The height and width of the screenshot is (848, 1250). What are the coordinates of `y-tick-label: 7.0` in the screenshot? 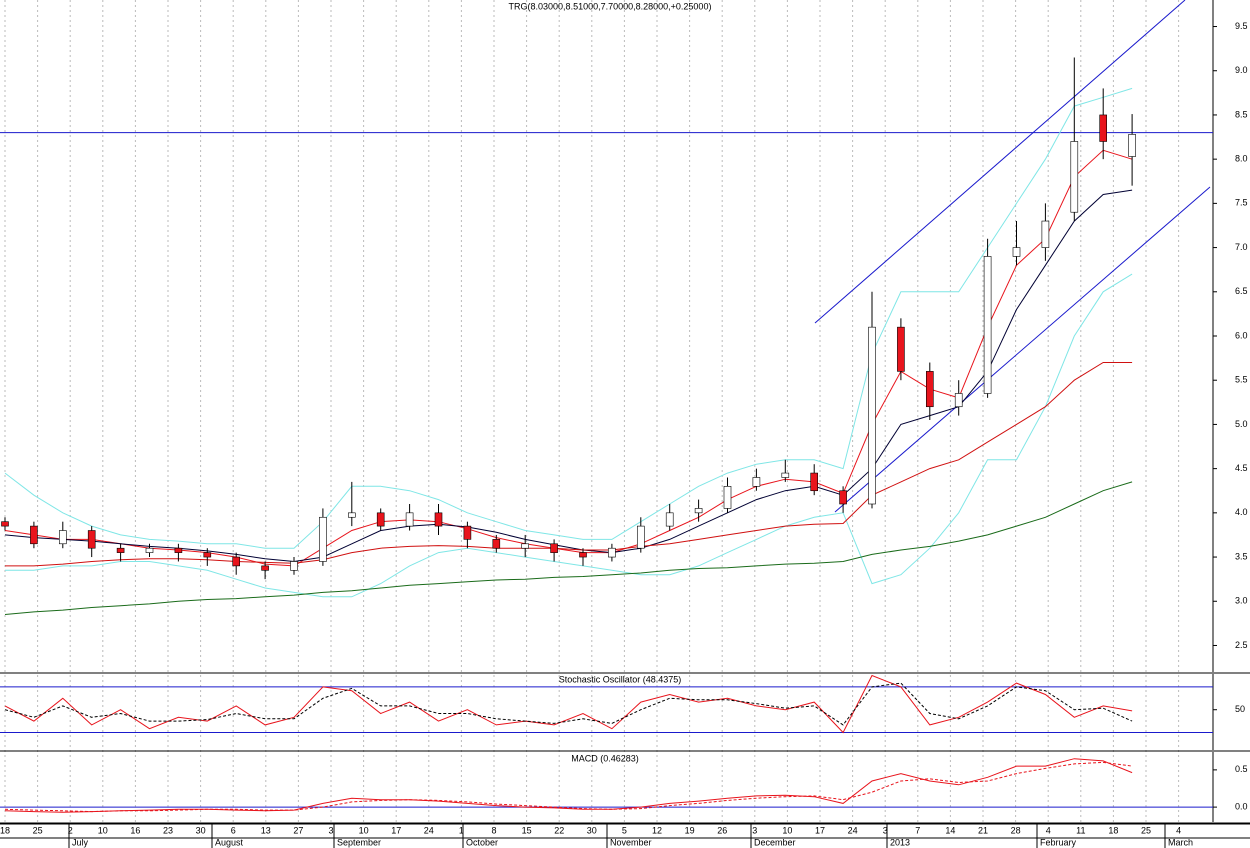 It's located at (1241, 247).